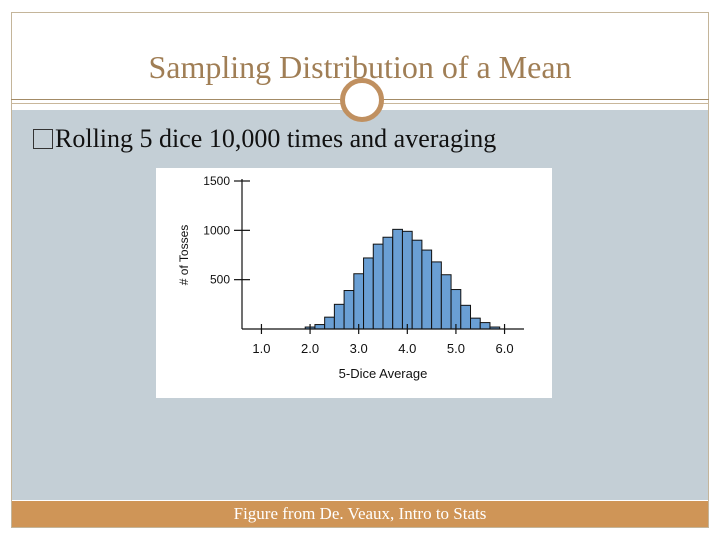 This screenshot has height=540, width=720. I want to click on y-axis-label: # of Tosses, so click(184, 255).